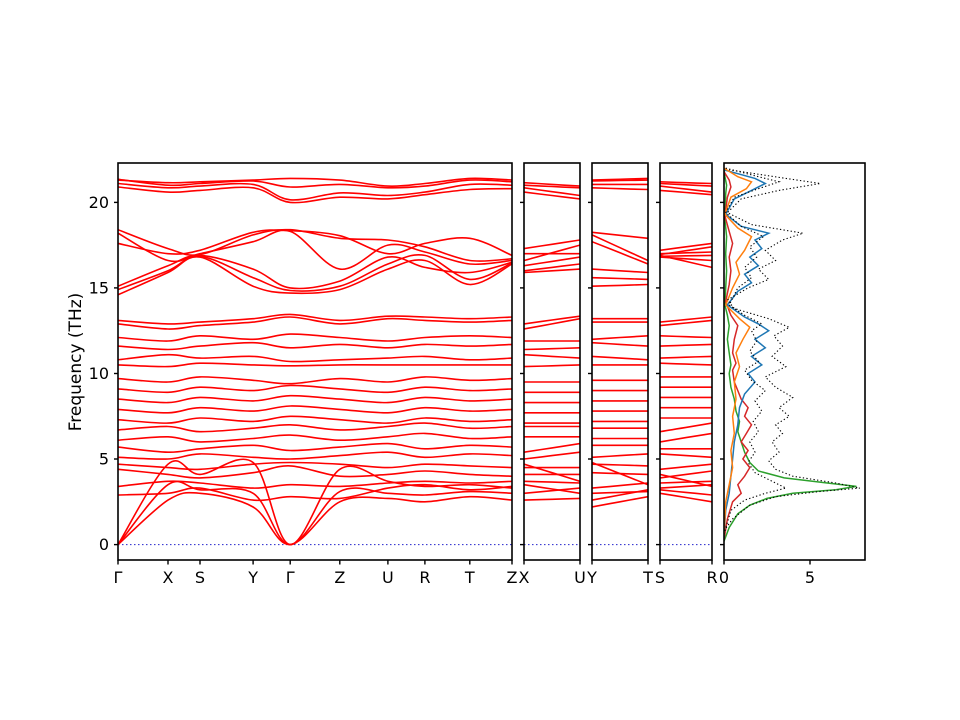 The width and height of the screenshot is (960, 720). Describe the element at coordinates (738, 352) in the screenshot. I see `dos-orange` at that location.